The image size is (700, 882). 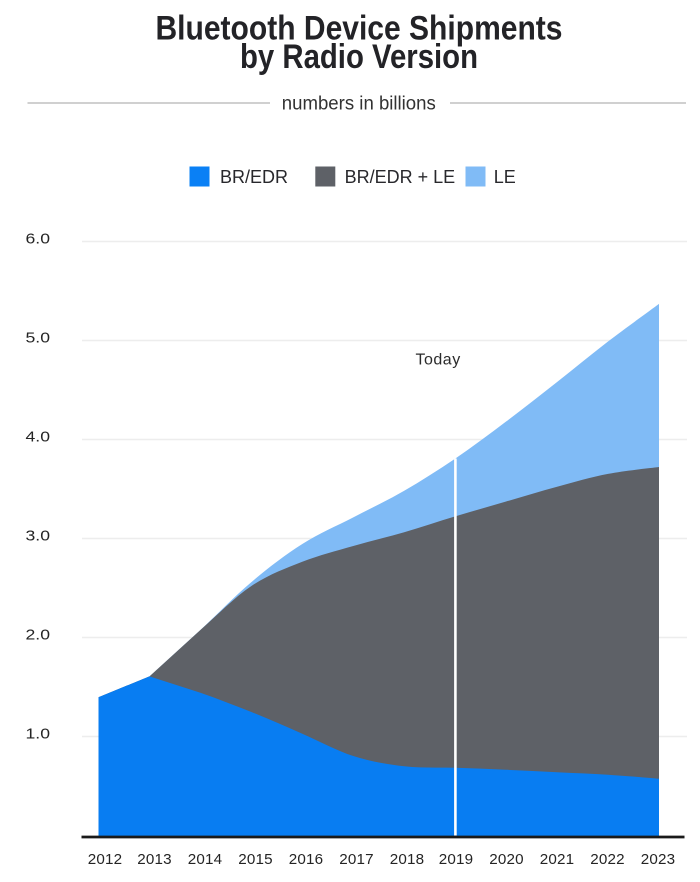 I want to click on svg-text: BR/EDR, so click(x=254, y=177).